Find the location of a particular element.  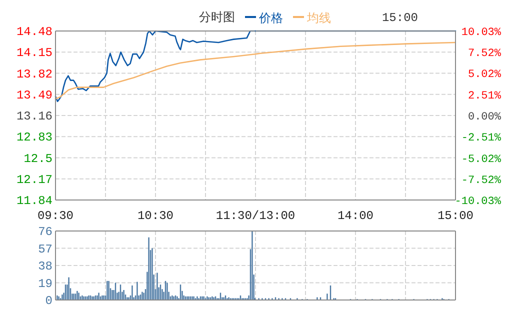

chart-title: 分时图 is located at coordinates (217, 17).